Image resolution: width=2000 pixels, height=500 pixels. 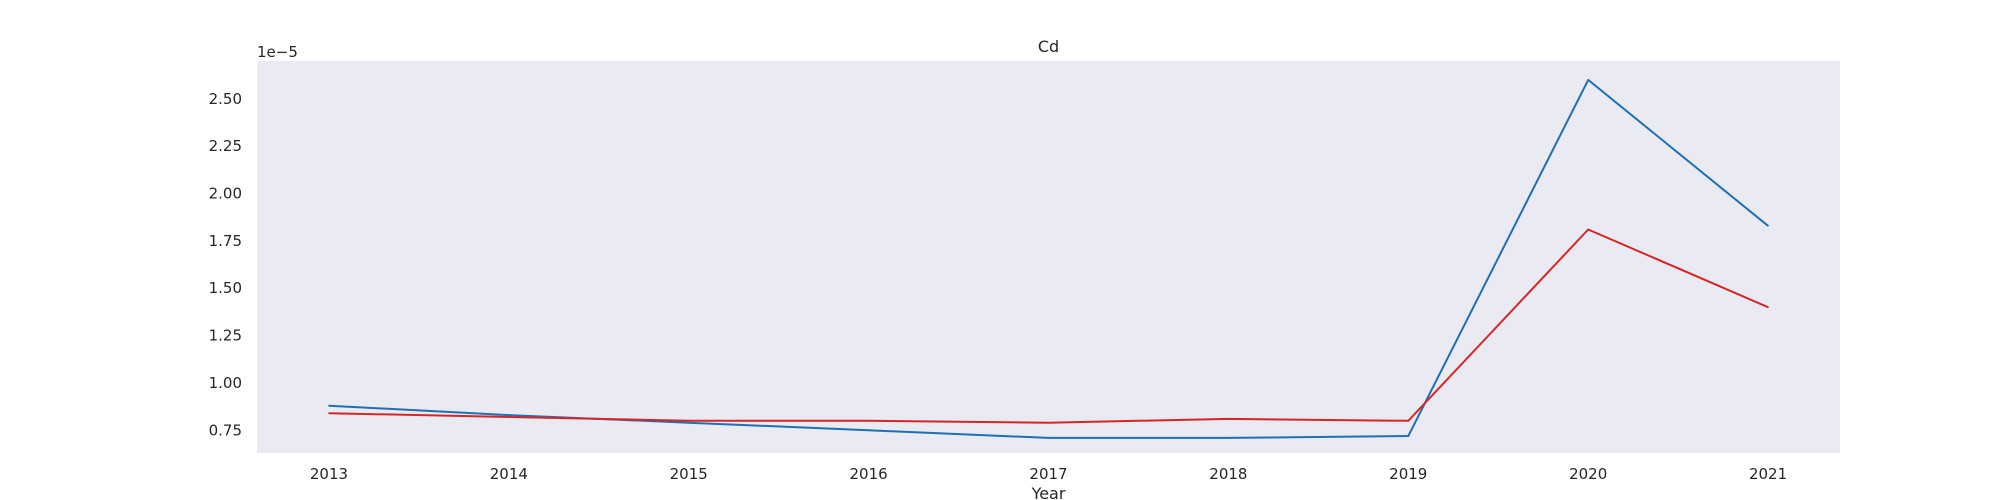 I want to click on y-axis-offset-label: 1e−5, so click(x=277, y=52).